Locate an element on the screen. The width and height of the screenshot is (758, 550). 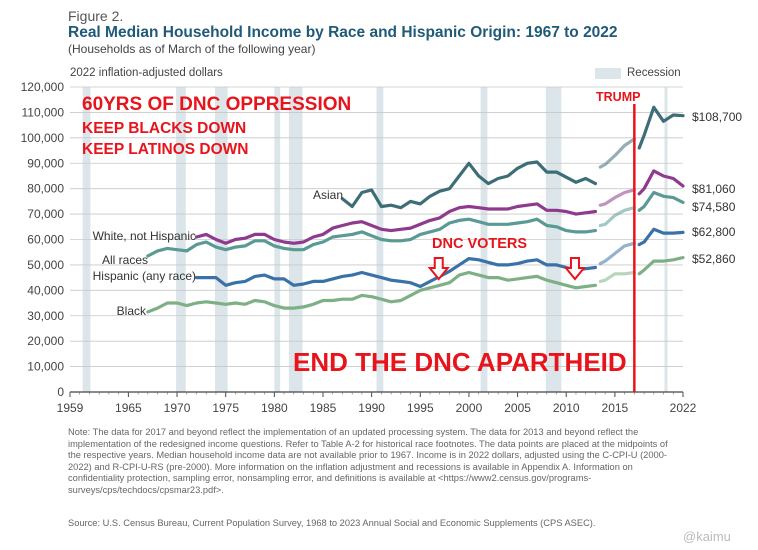
figure-label: Figure 2. is located at coordinates (96, 16).